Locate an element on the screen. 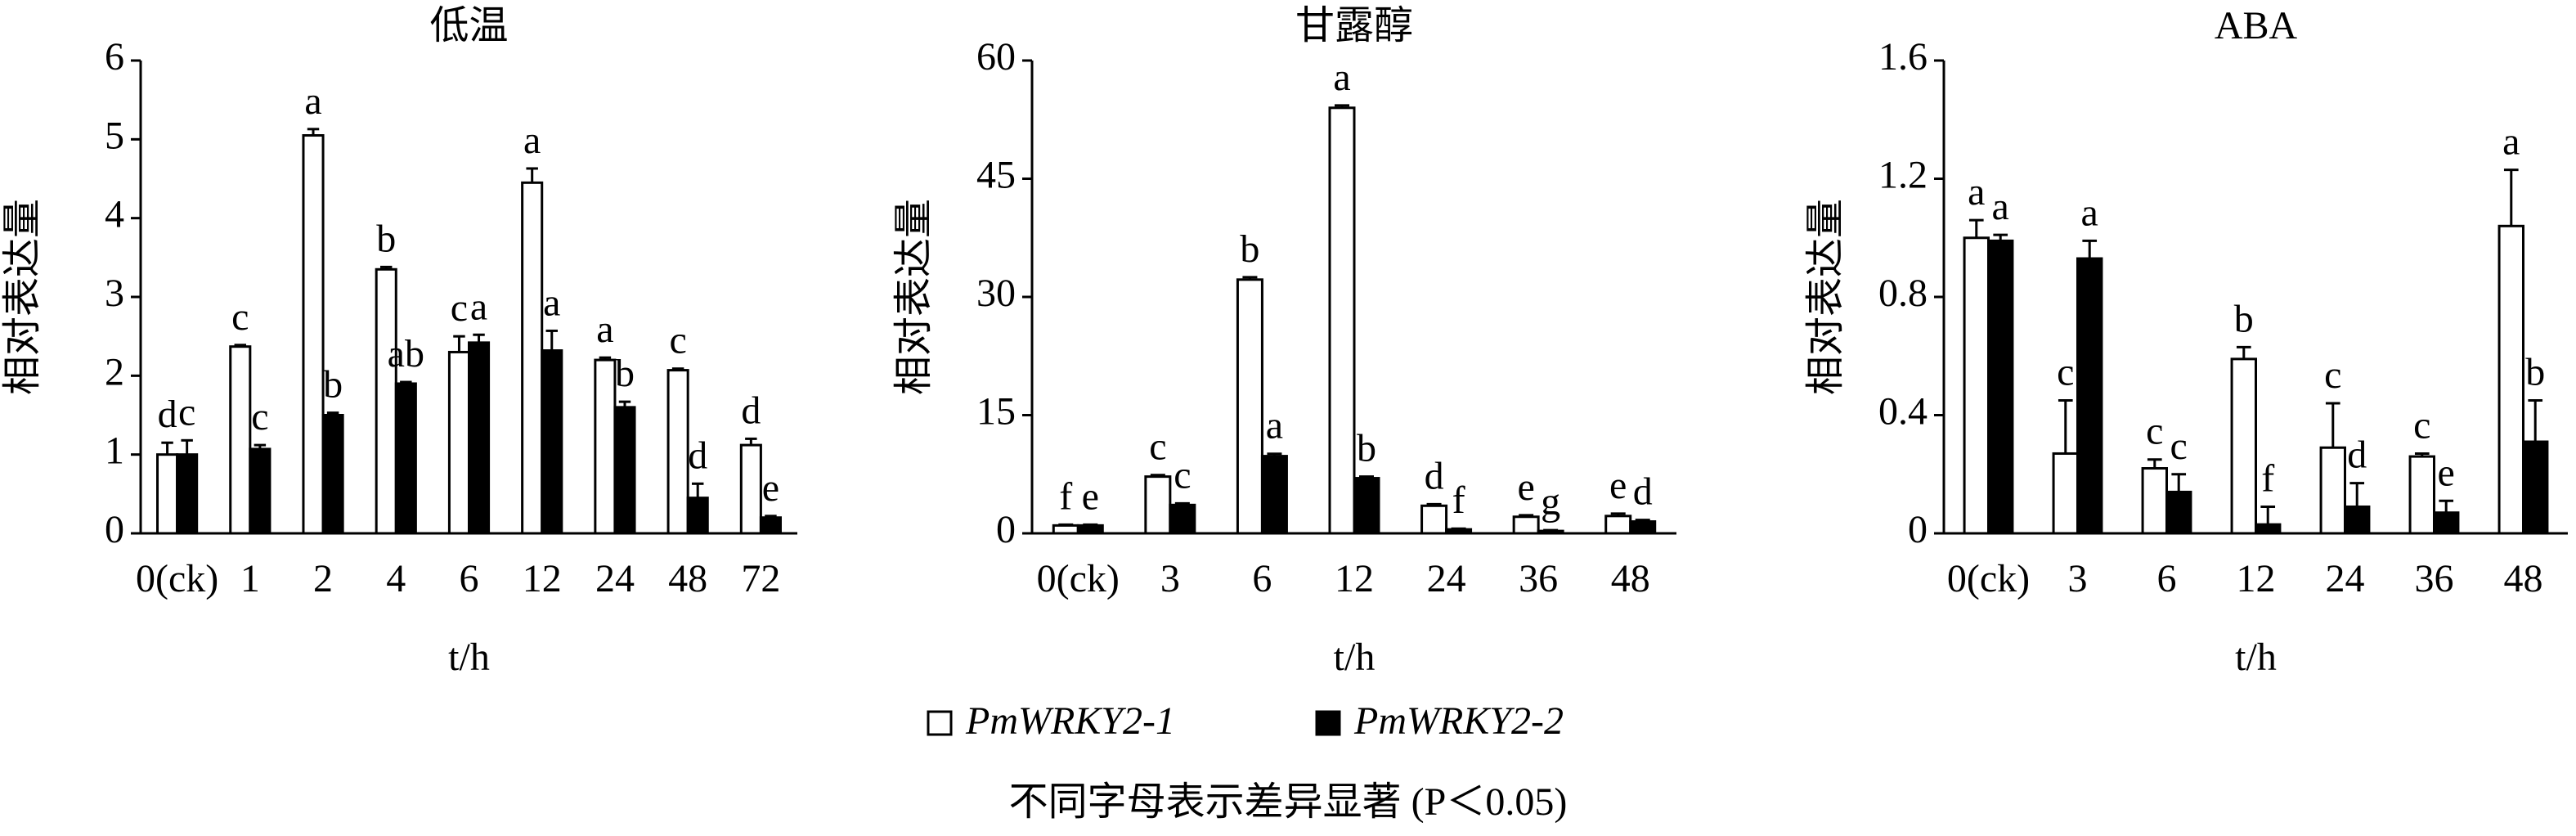  x-tick-label: 2 is located at coordinates (323, 578).